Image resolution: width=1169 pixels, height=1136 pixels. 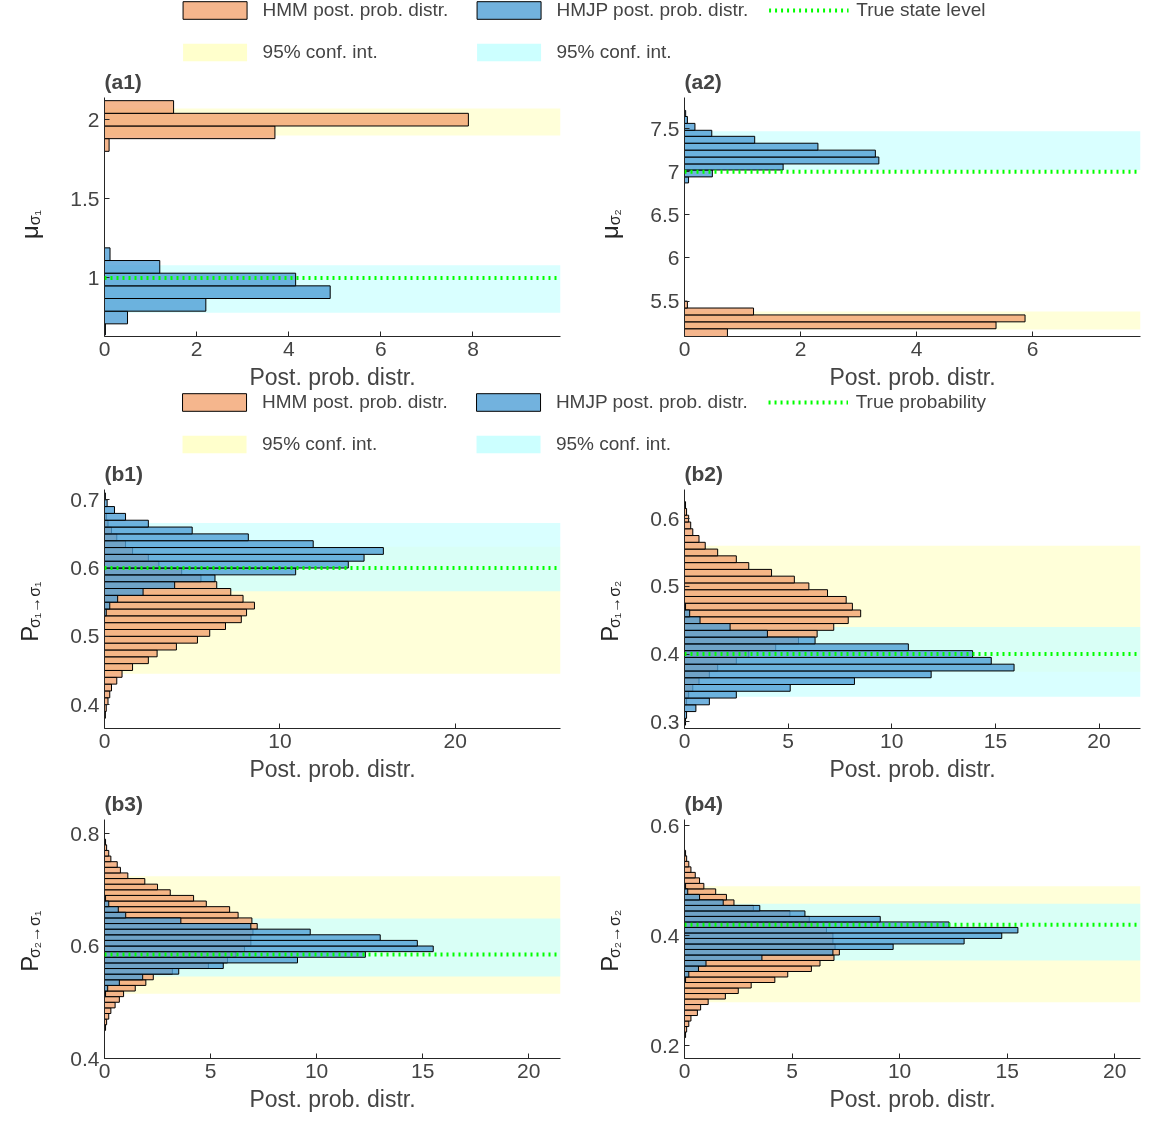 I want to click on chart-title: (a2), so click(x=703, y=81).